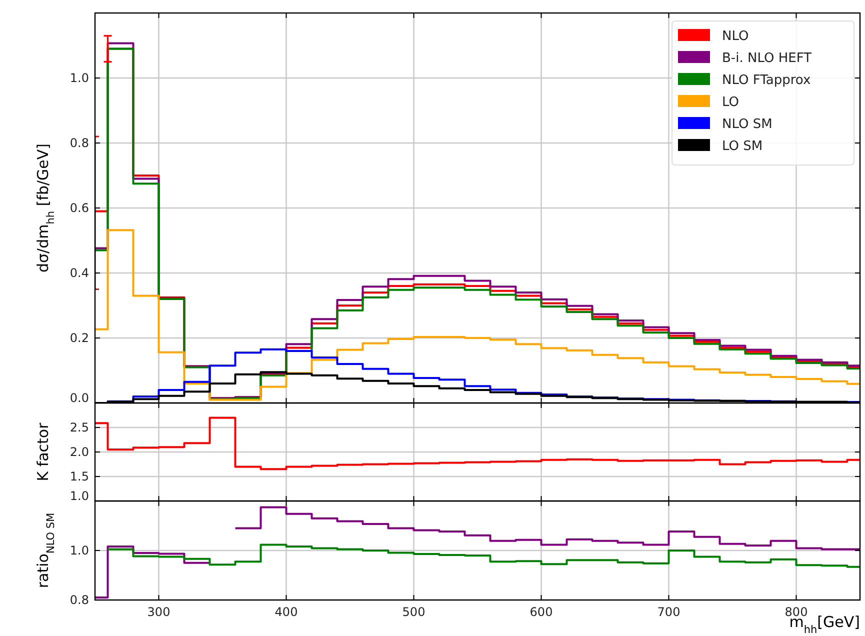 This screenshot has height=636, width=865. What do you see at coordinates (668, 612) in the screenshot?
I see `x-tick-label: 700` at bounding box center [668, 612].